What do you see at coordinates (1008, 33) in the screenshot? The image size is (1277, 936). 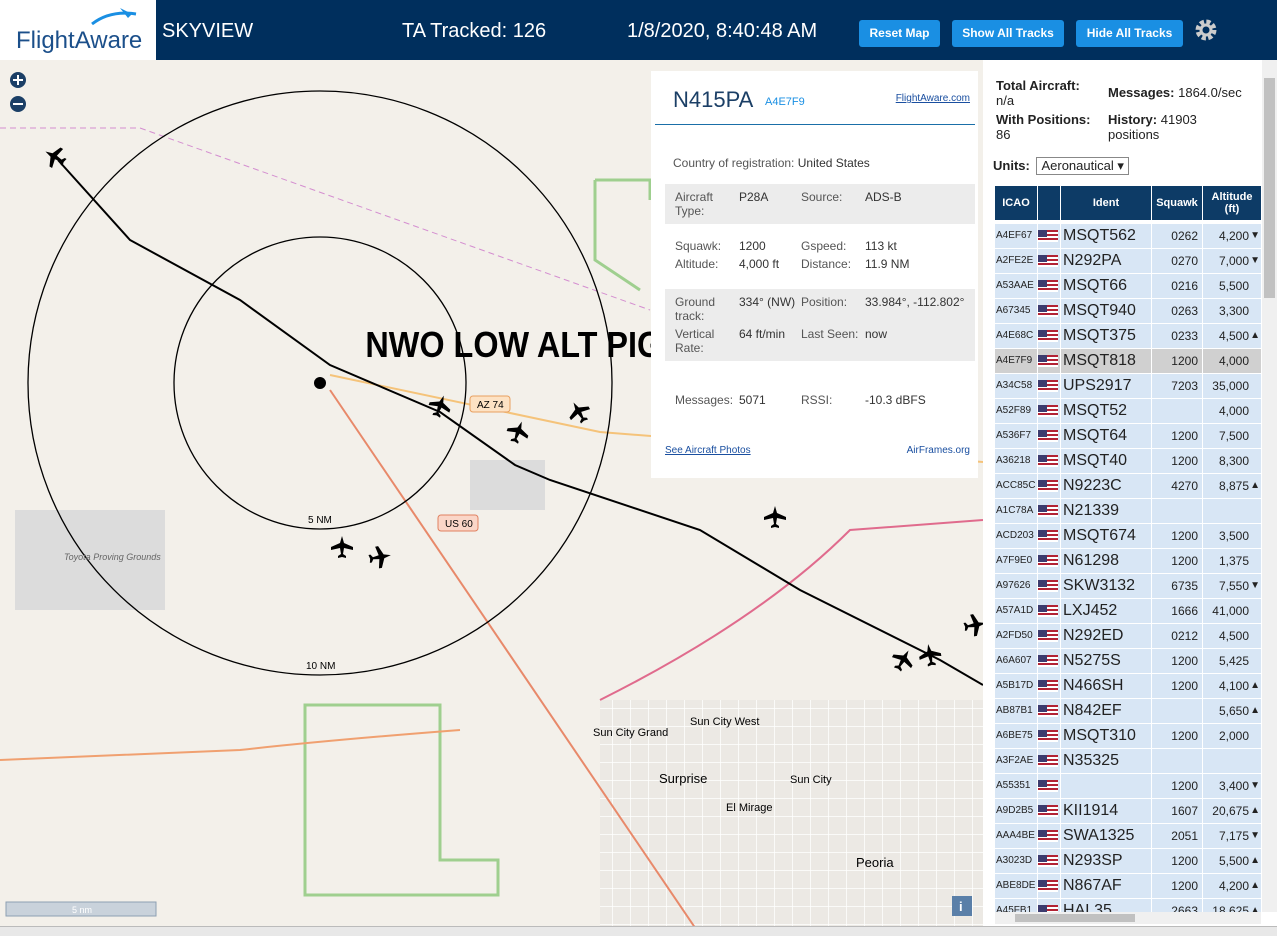 I see `show-tracks-button: Show All Tracks` at bounding box center [1008, 33].